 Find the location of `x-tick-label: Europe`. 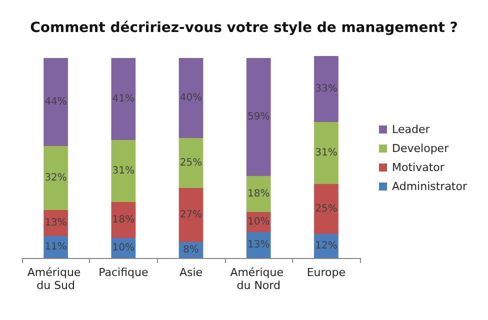

x-tick-label: Europe is located at coordinates (326, 272).